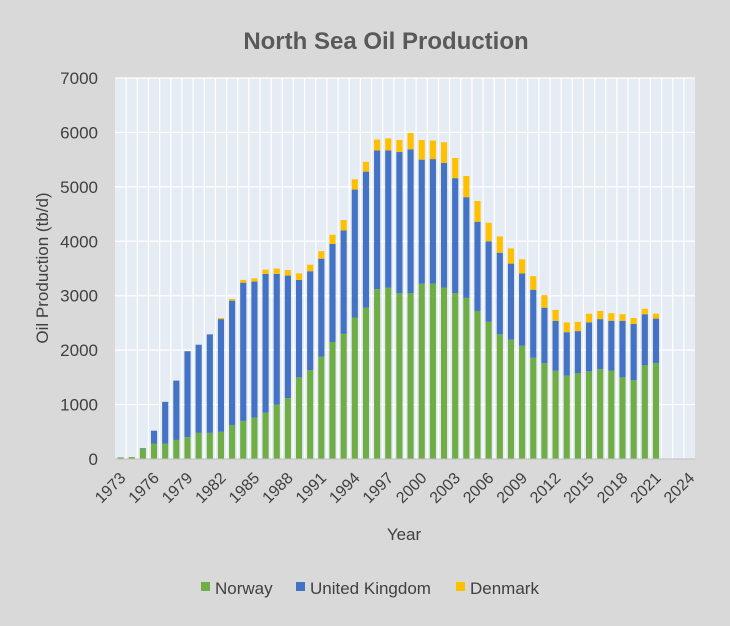  I want to click on chart-title: North Sea Oil Production, so click(385, 41).